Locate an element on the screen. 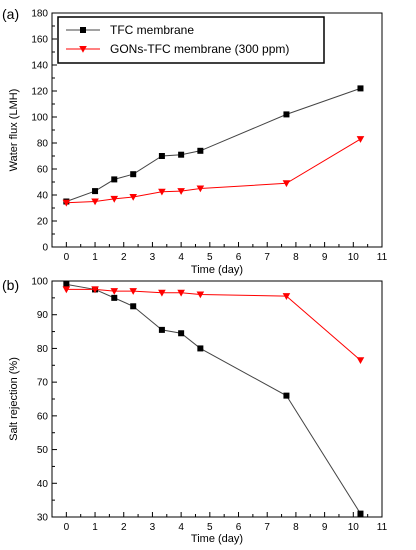 The width and height of the screenshot is (416, 550). y-tick-label: 90 is located at coordinates (43, 315).